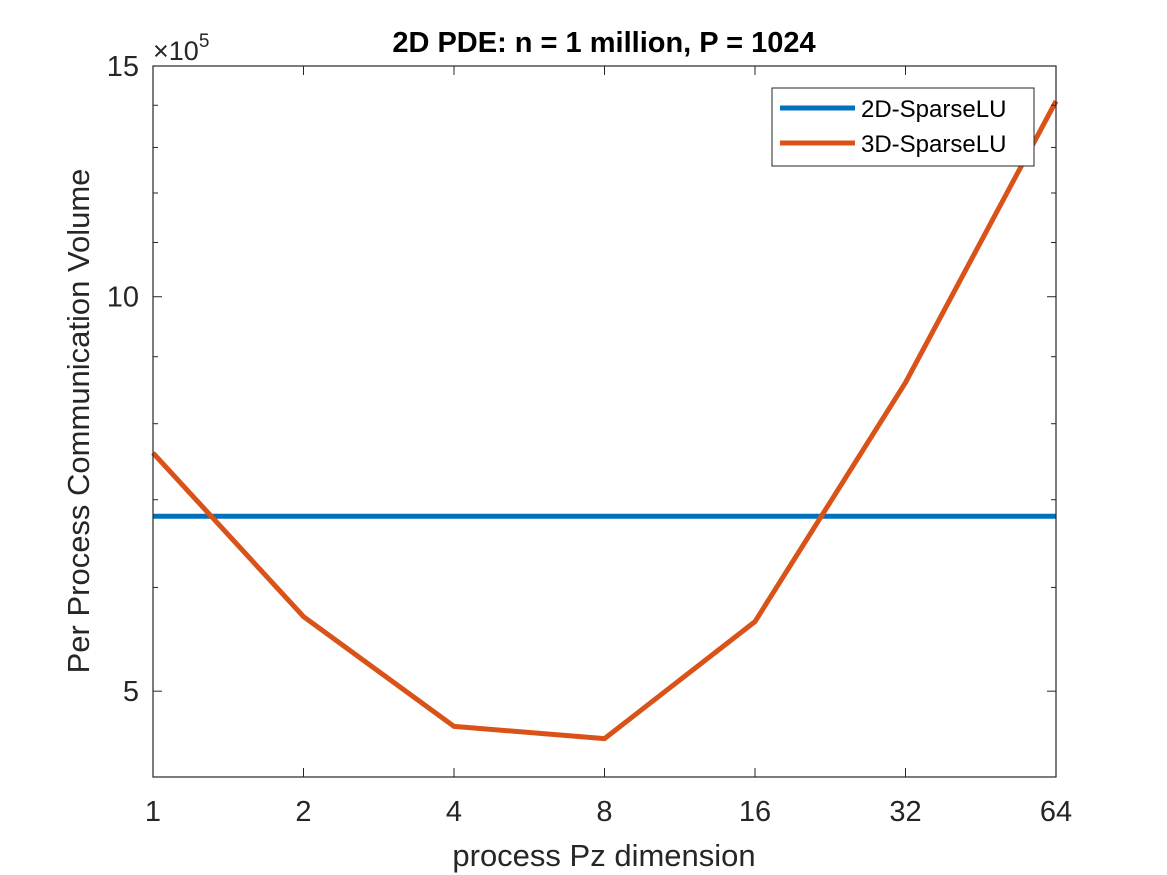  I want to click on legend-box, so click(903, 127).